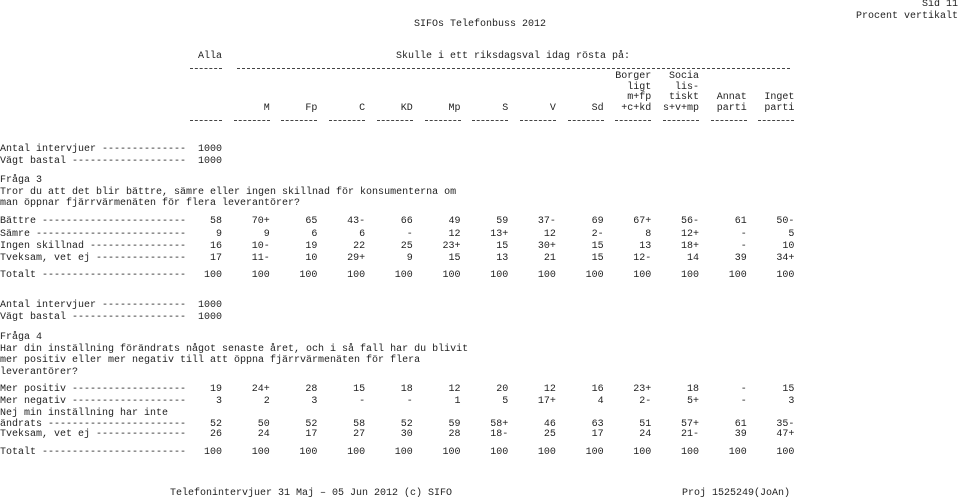  What do you see at coordinates (21, 337) in the screenshot?
I see `question-label: Fråga 4` at bounding box center [21, 337].